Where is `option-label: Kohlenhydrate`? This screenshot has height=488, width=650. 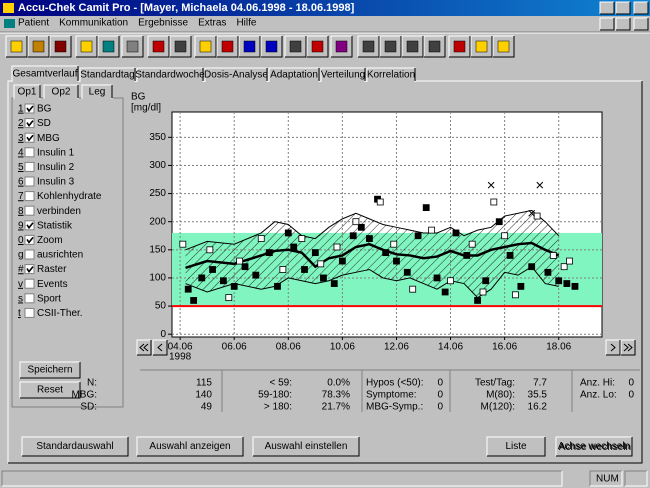 option-label: Kohlenhydrate is located at coordinates (69, 196).